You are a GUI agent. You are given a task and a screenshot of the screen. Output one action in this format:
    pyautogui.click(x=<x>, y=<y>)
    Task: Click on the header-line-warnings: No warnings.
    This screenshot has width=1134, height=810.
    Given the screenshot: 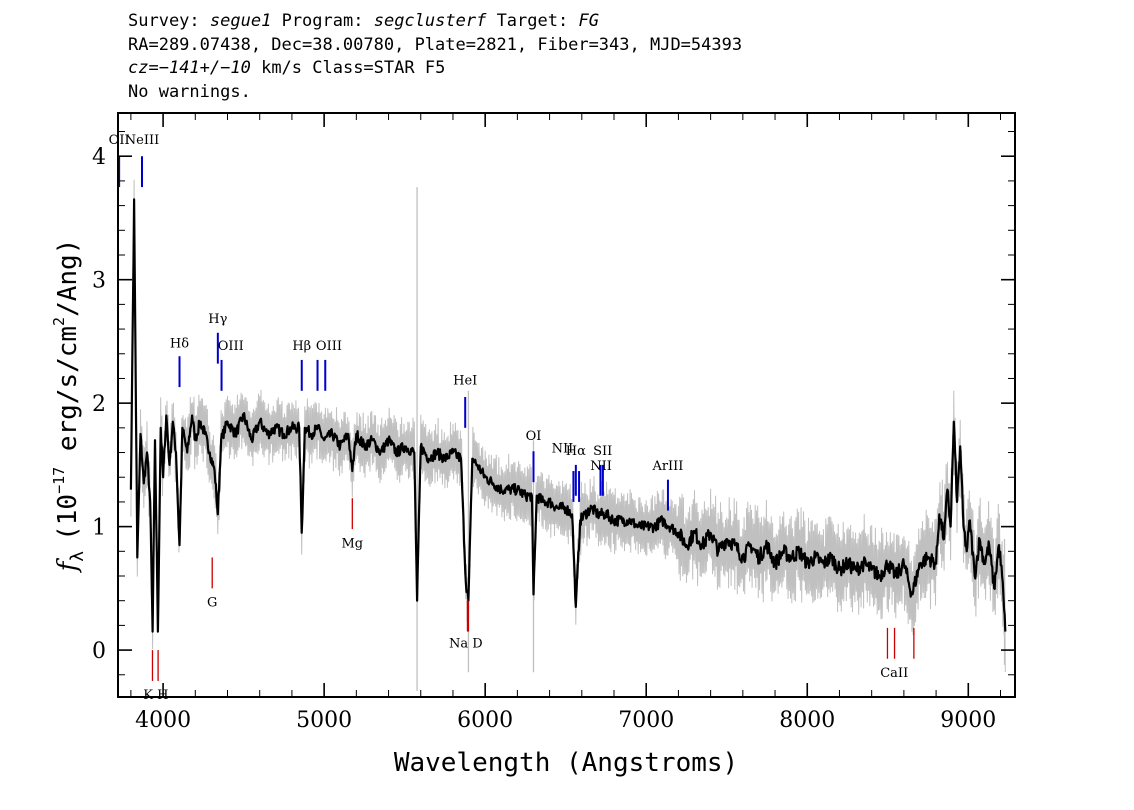 What is the action you would take?
    pyautogui.click(x=189, y=91)
    